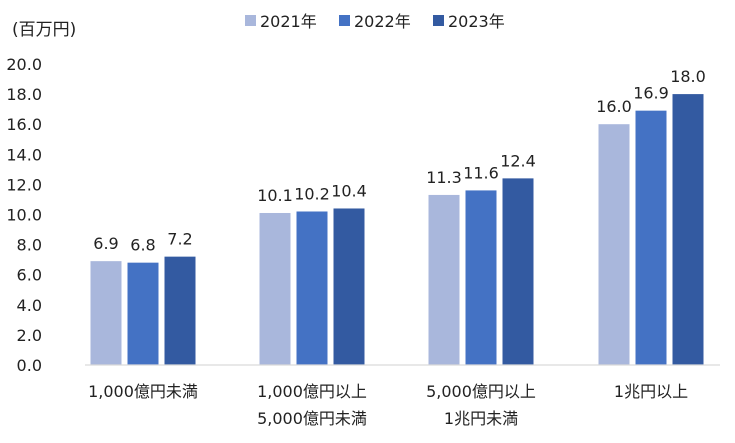 This screenshot has width=735, height=443. What do you see at coordinates (29, 305) in the screenshot?
I see `y-tick-label: 4.0` at bounding box center [29, 305].